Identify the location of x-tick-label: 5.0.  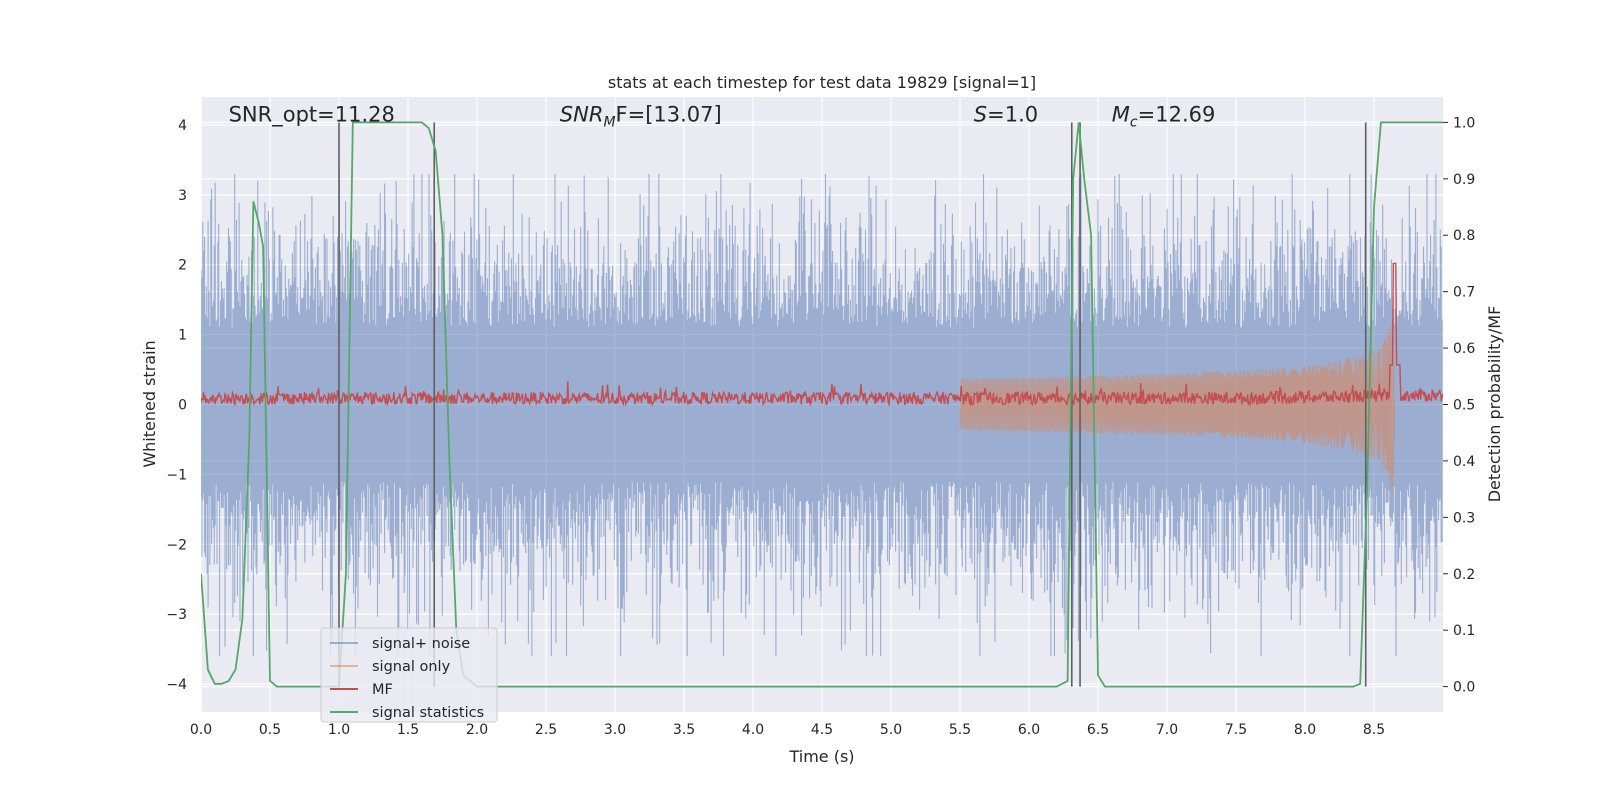
(891, 730).